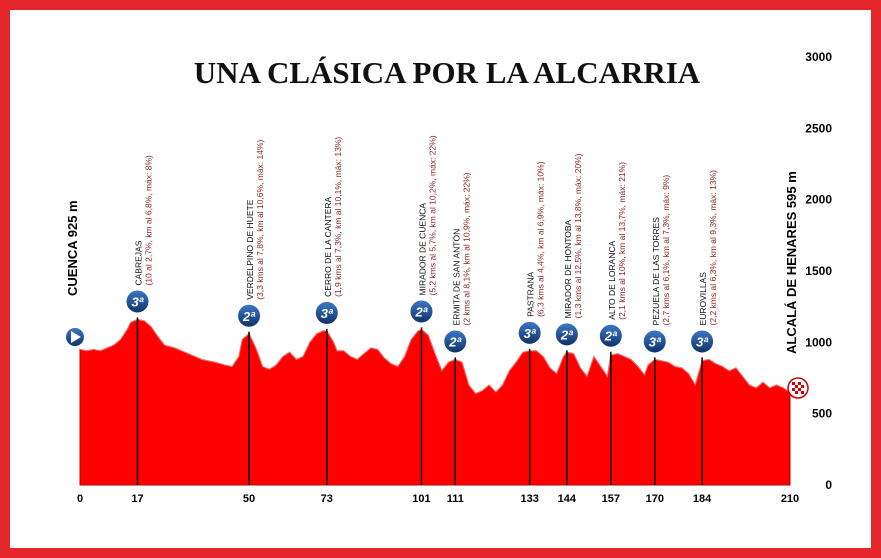 The height and width of the screenshot is (558, 881). I want to click on climb-details: (2 kms al 8,1%, km al 10,9%, máx: 22%), so click(466, 248).